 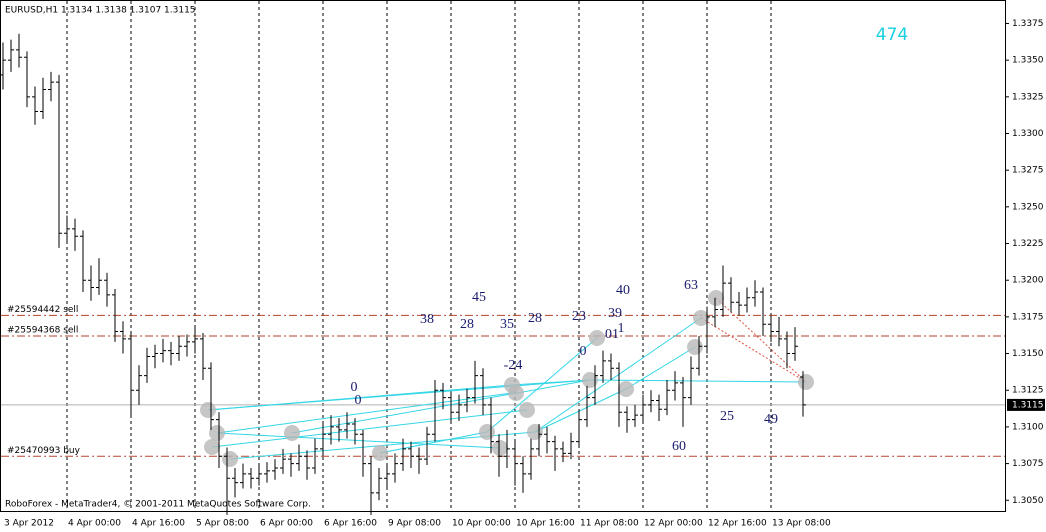 I want to click on y-tick-label: 1.3150, so click(x=1028, y=354).